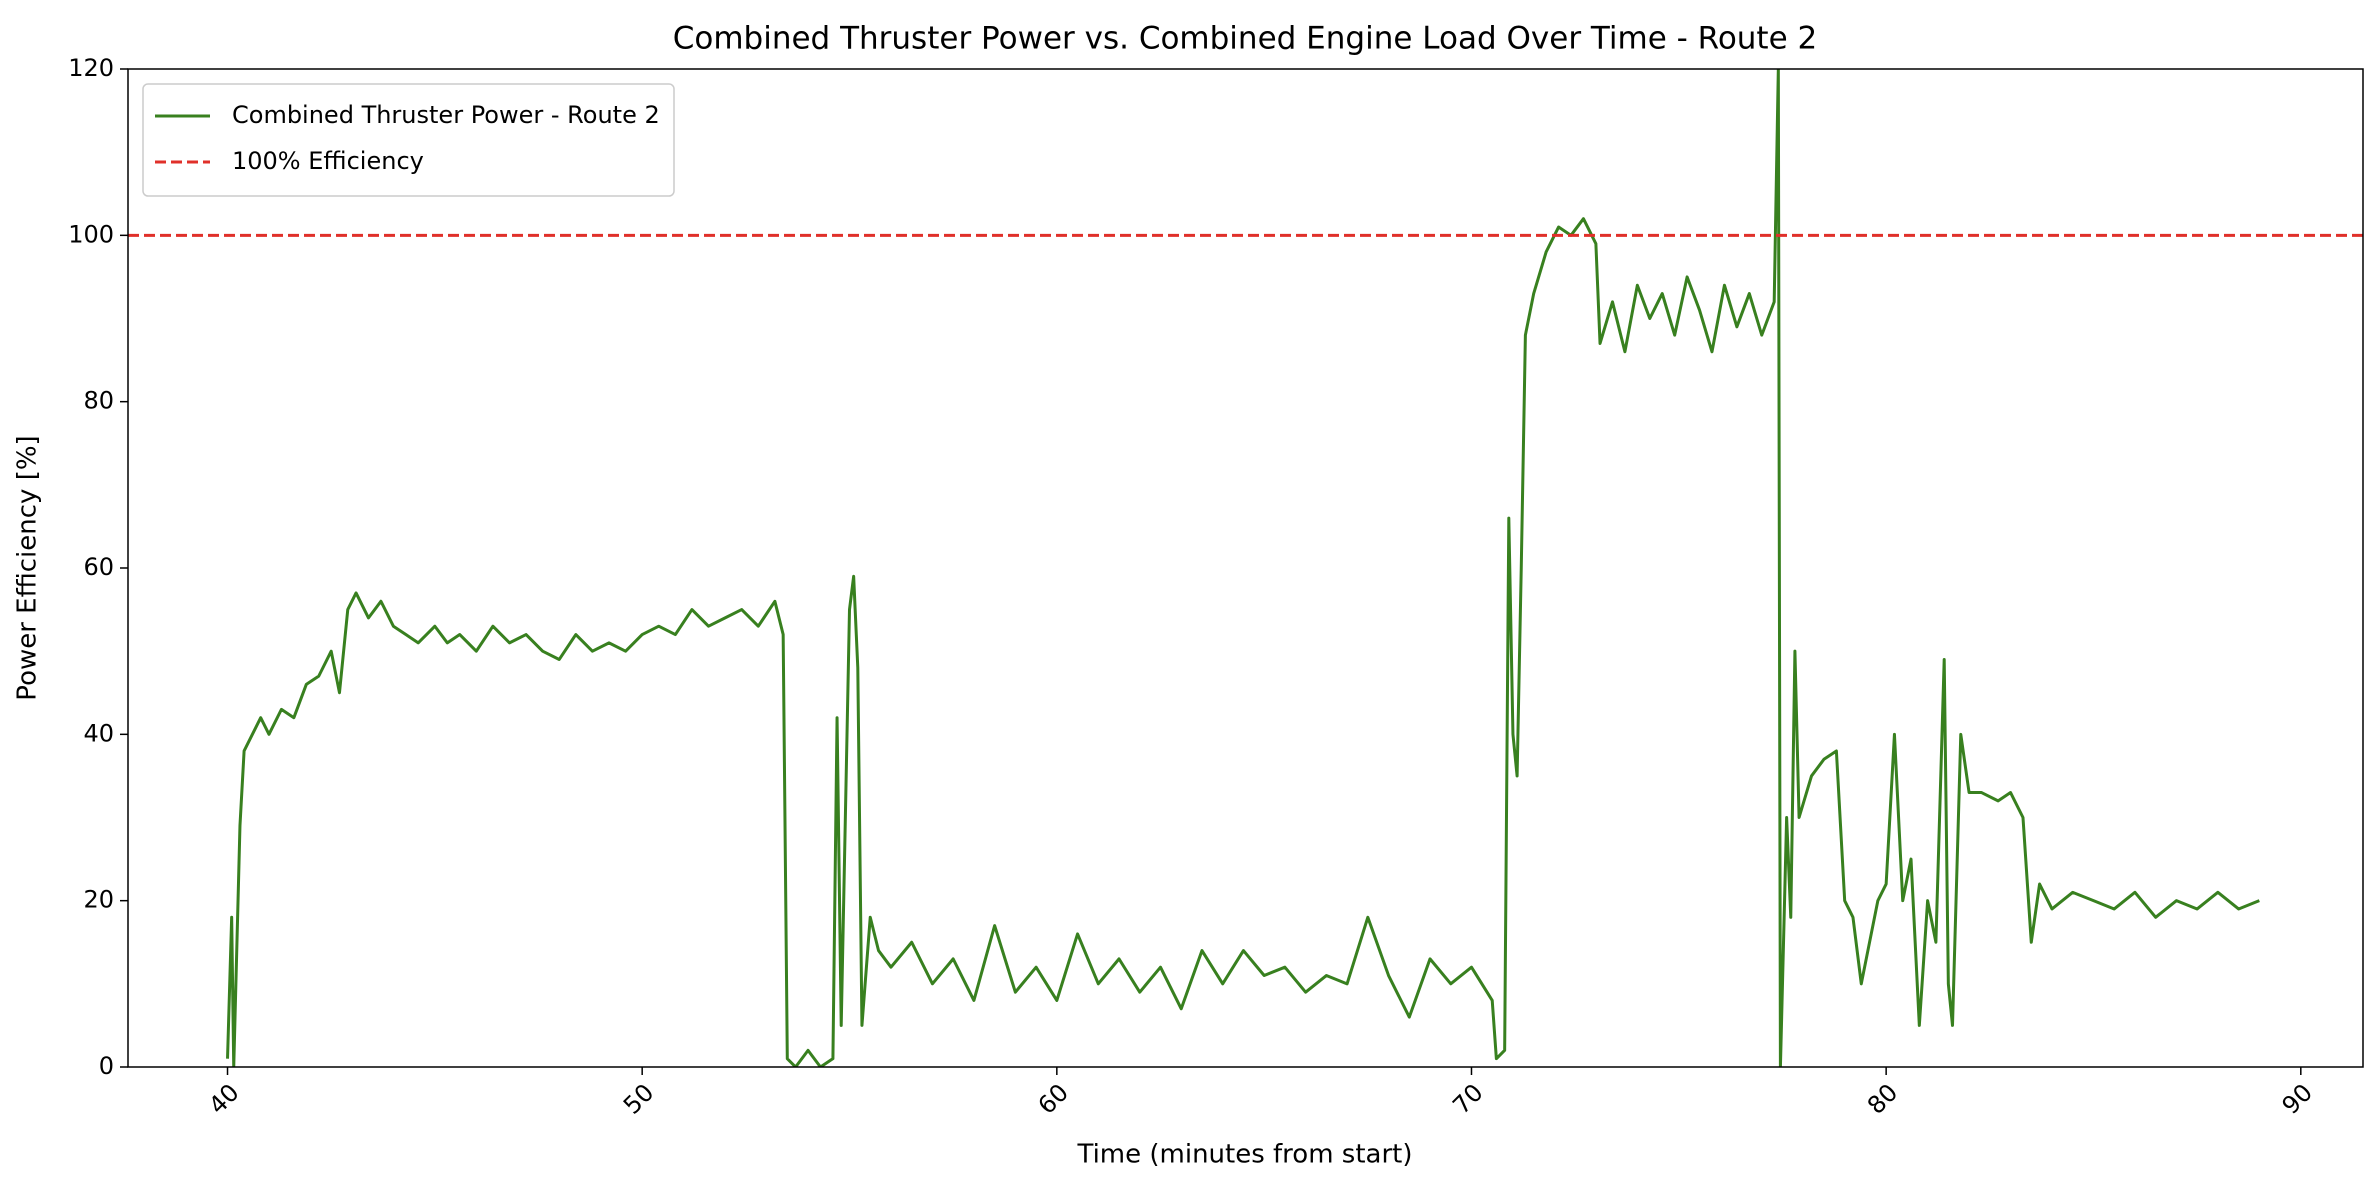  What do you see at coordinates (1882, 1098) in the screenshot?
I see `x-tick-label: 80` at bounding box center [1882, 1098].